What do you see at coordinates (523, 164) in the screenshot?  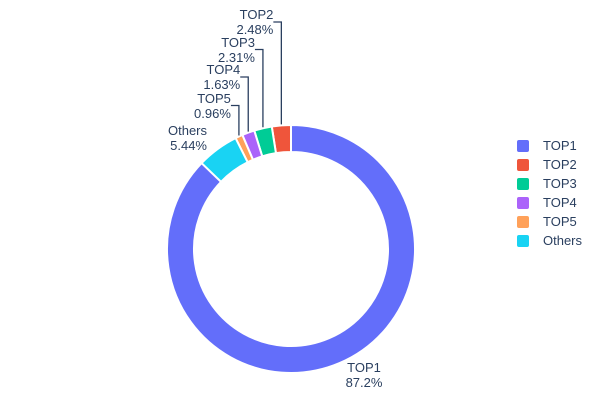 I see `legend-swatch-top2` at bounding box center [523, 164].